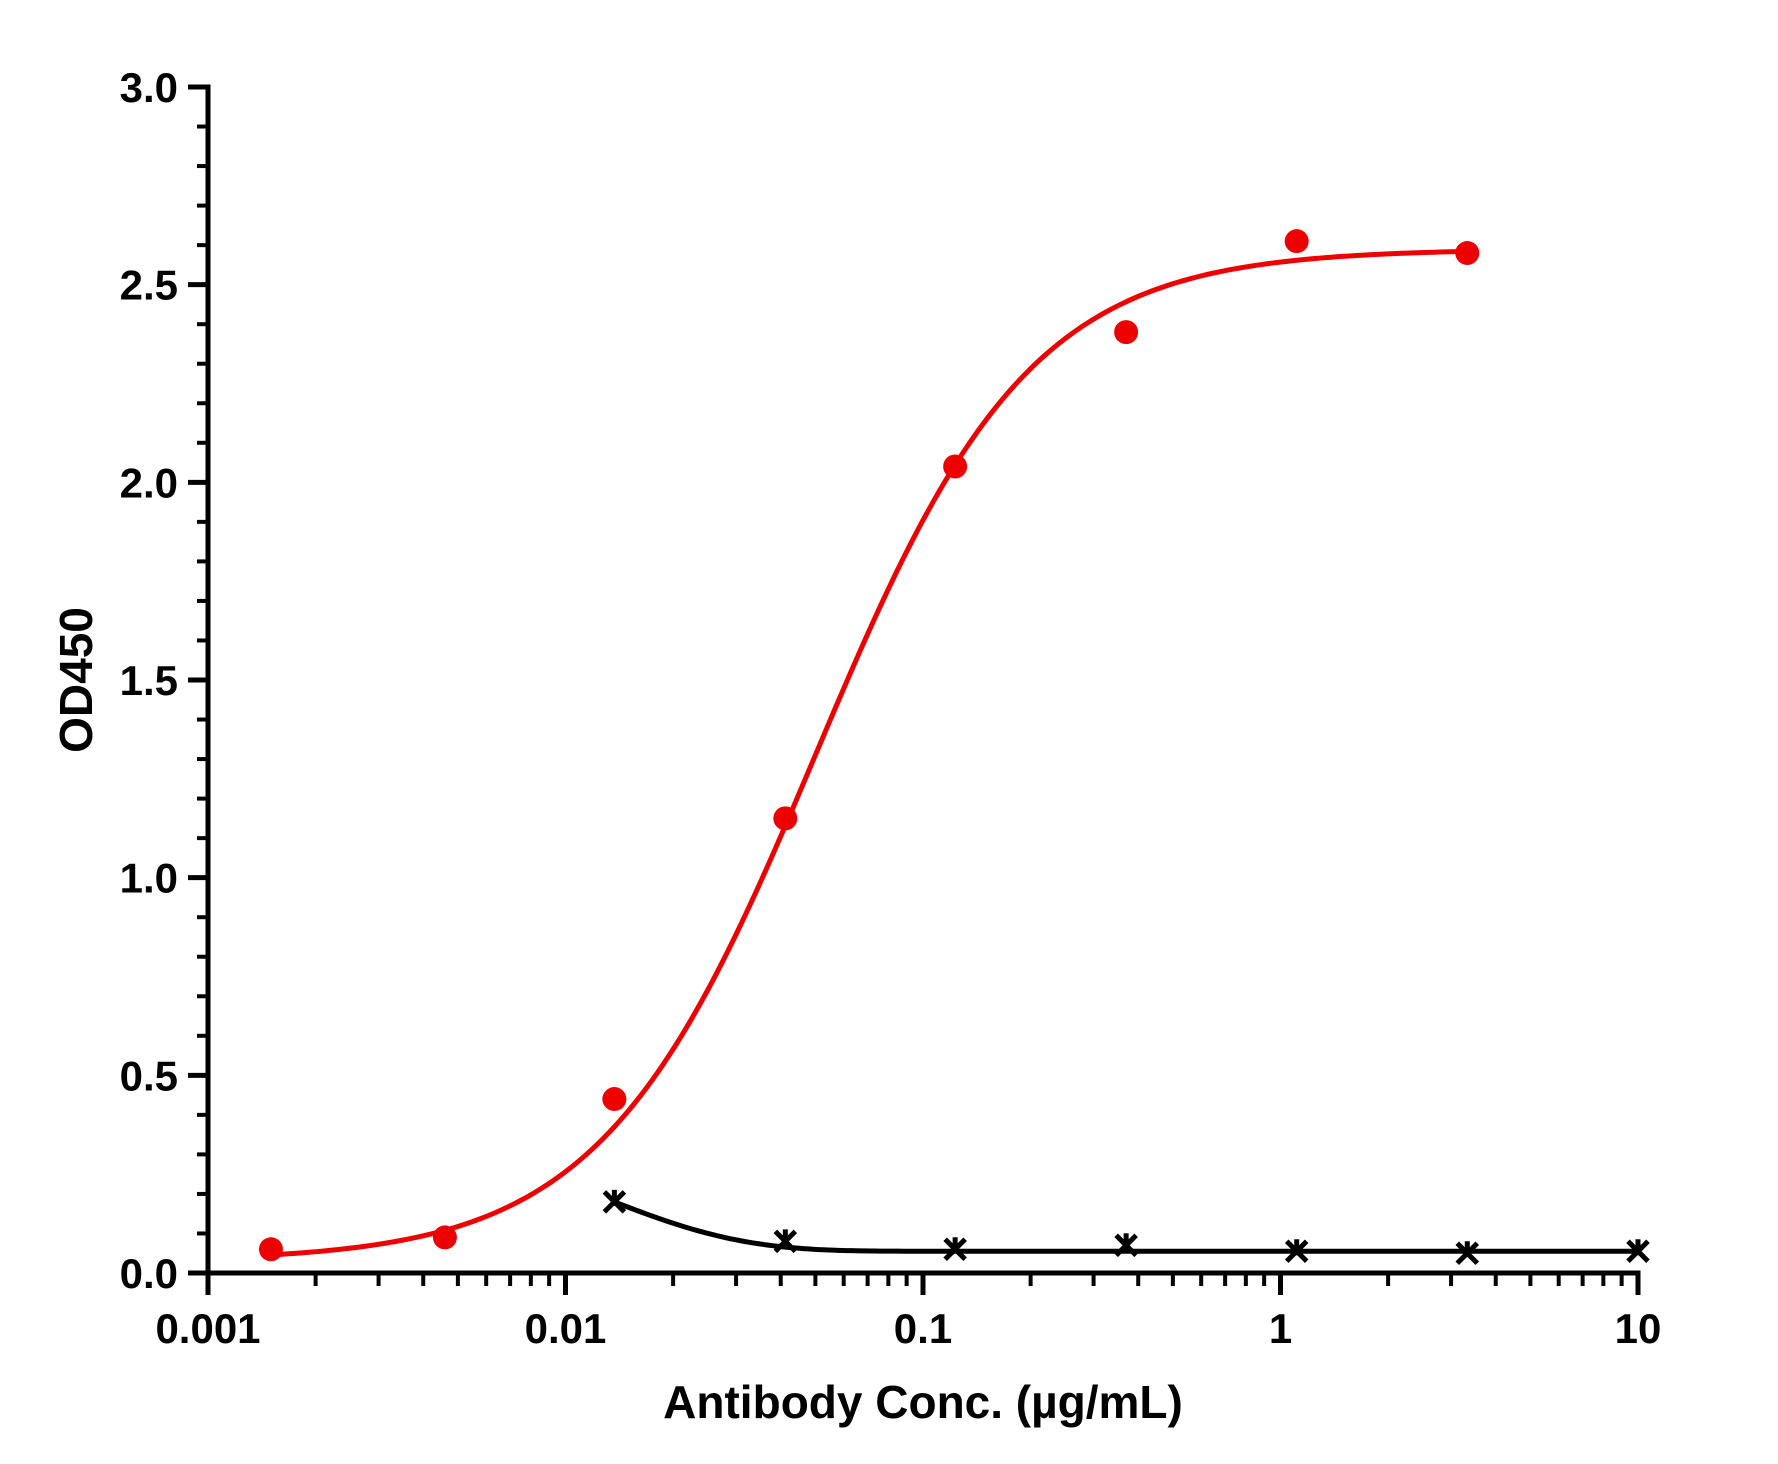  Describe the element at coordinates (149, 878) in the screenshot. I see `y-tick-label: 1.0` at that location.